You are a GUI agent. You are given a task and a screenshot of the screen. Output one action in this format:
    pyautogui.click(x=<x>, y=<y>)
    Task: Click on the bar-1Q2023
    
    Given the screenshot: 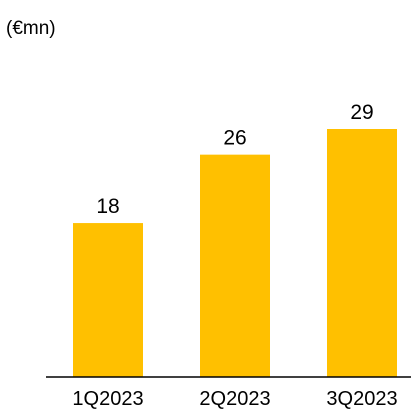 What is the action you would take?
    pyautogui.click(x=108, y=300)
    